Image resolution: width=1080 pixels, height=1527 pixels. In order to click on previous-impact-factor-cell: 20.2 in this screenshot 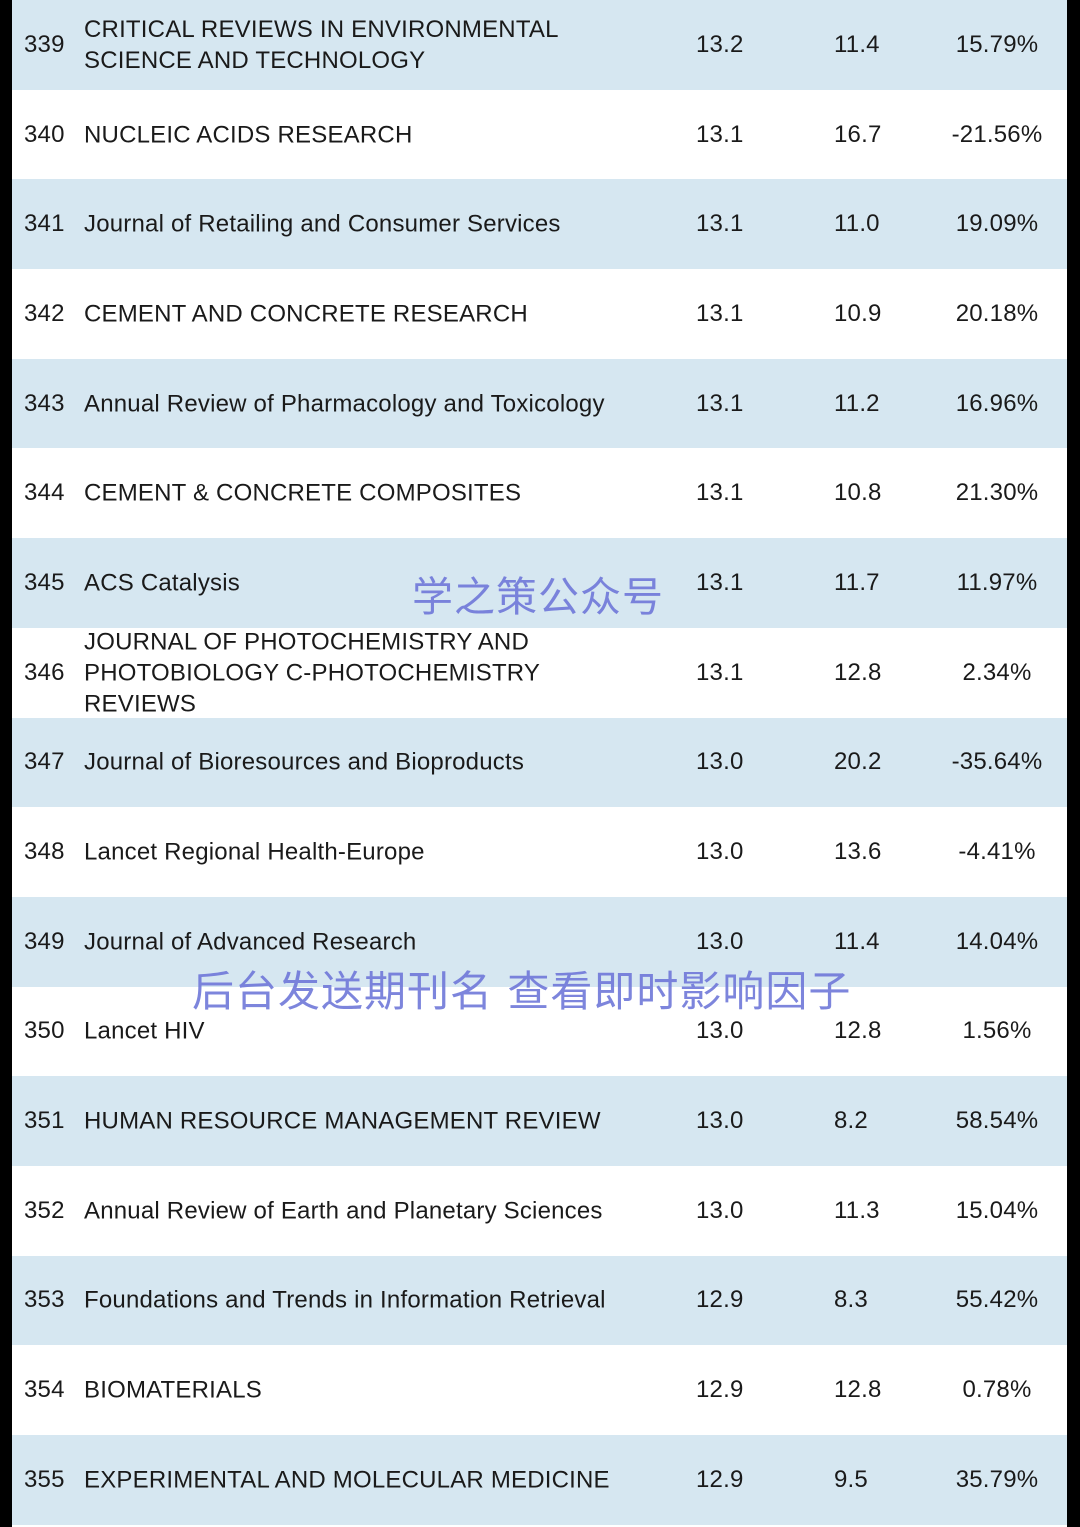, I will do `click(858, 762)`.